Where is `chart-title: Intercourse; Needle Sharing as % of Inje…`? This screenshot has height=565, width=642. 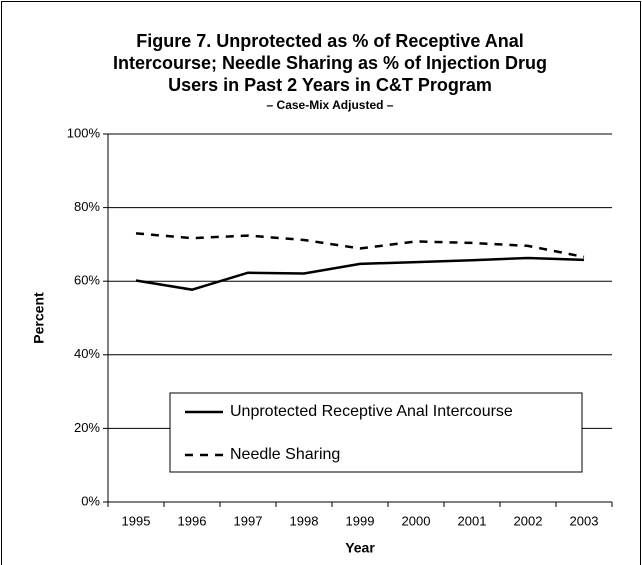 chart-title: Intercourse; Needle Sharing as % of Inje… is located at coordinates (330, 63).